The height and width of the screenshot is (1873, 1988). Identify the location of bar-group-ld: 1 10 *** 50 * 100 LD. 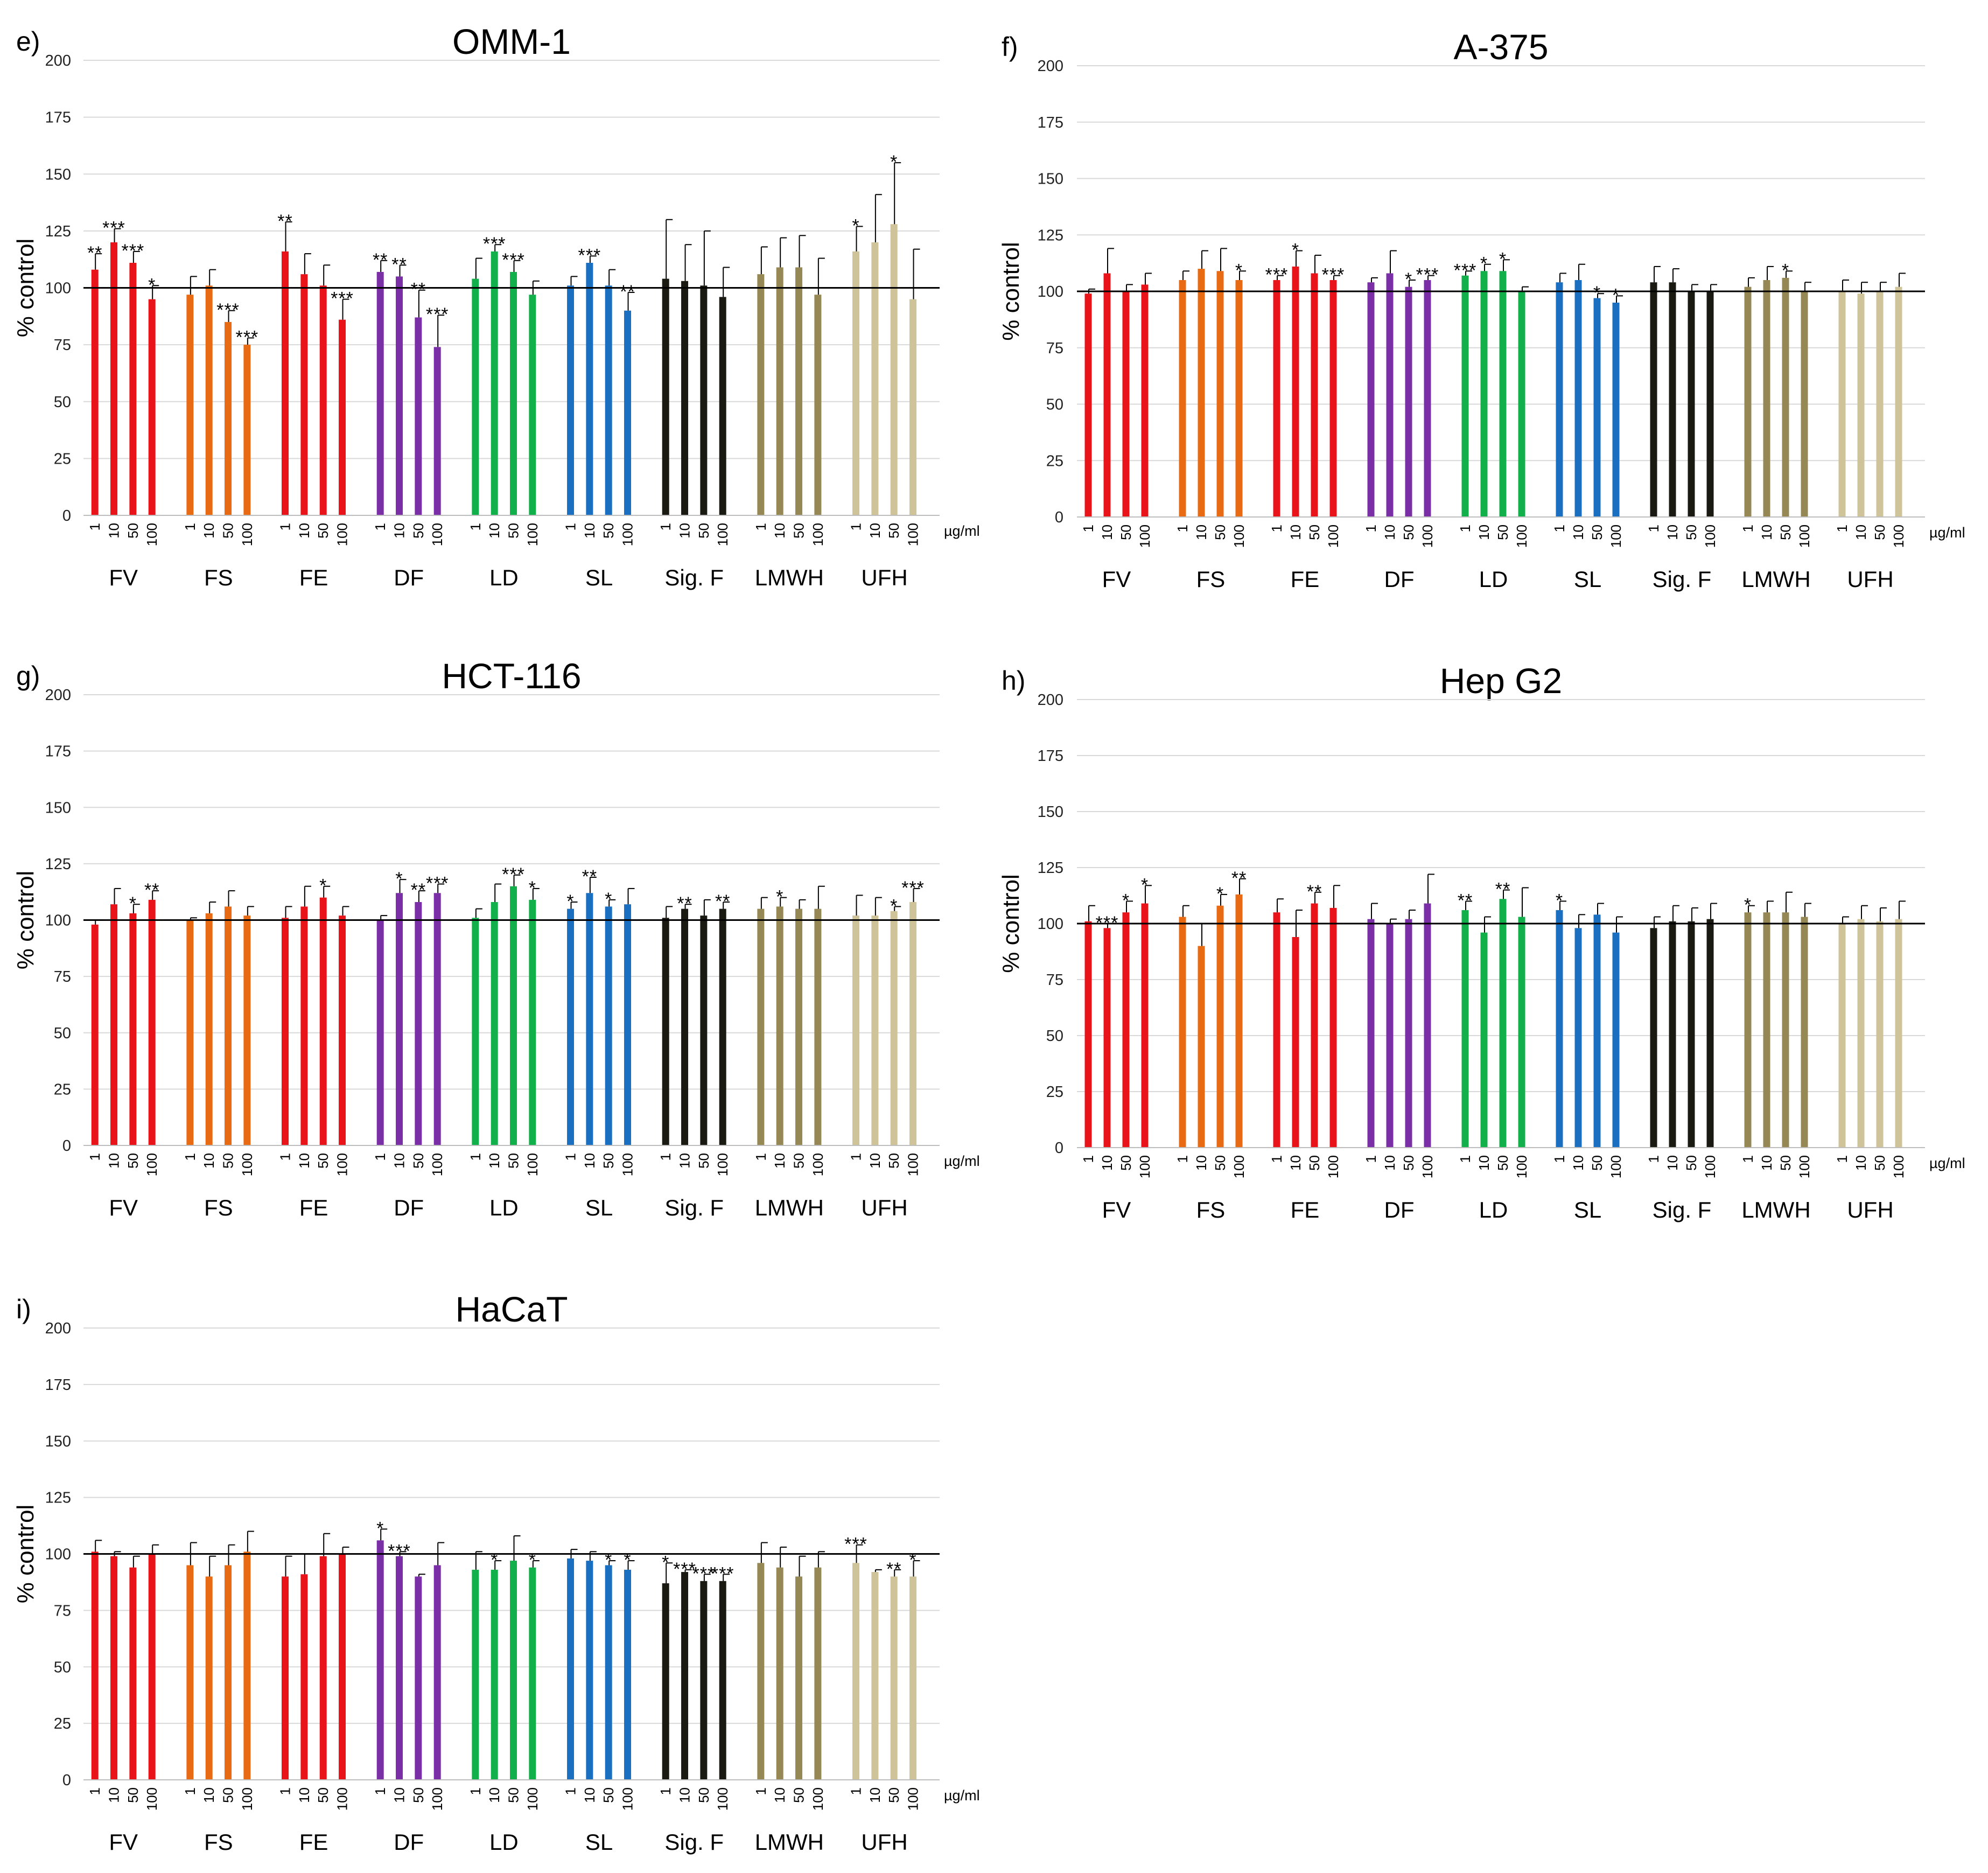
(504, 1042).